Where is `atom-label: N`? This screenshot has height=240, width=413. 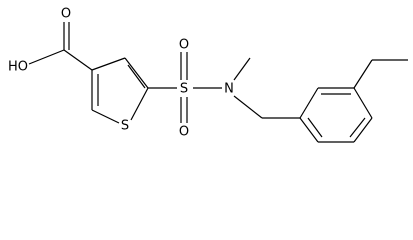
atom-label: N is located at coordinates (229, 89).